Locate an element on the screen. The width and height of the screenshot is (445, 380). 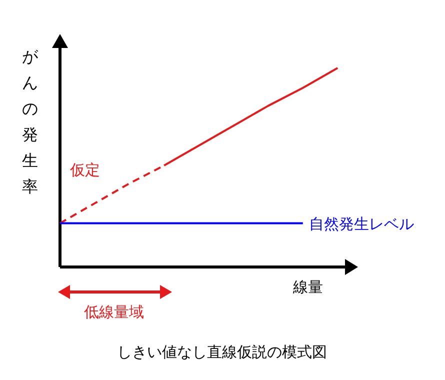
series-label: 仮定 is located at coordinates (84, 170).